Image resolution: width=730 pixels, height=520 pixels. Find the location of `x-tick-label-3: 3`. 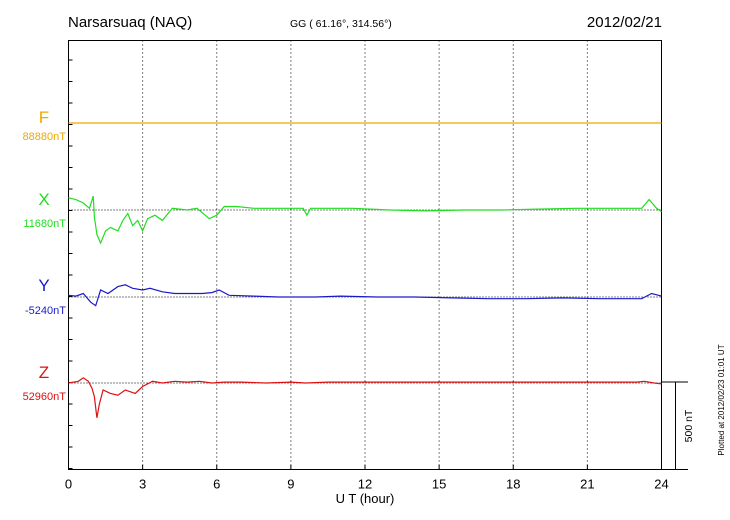

x-tick-label-3: 3 is located at coordinates (142, 484).